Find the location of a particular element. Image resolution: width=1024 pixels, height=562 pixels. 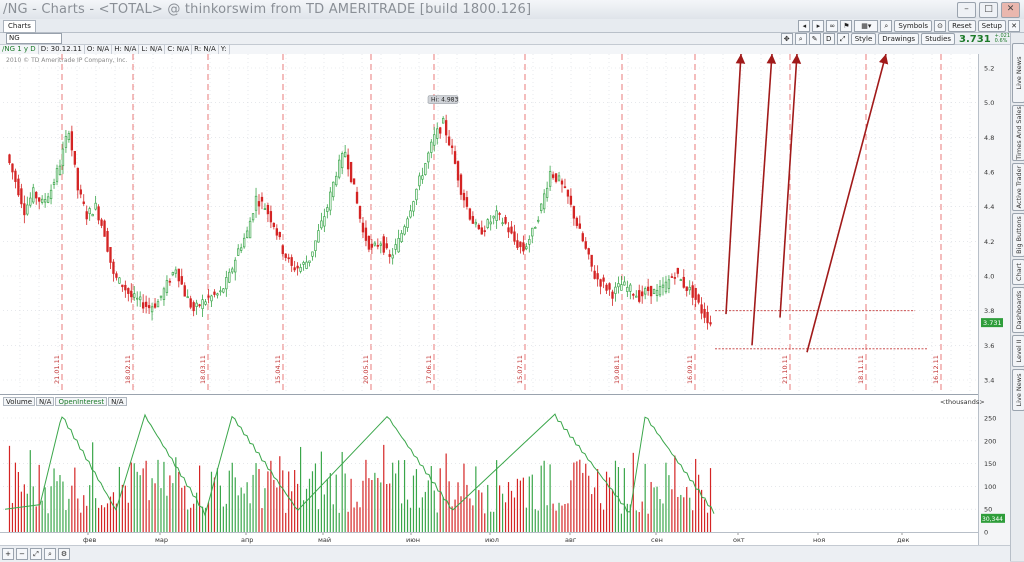

sidebar-tab-live-news: Live News is located at coordinates (1018, 73).